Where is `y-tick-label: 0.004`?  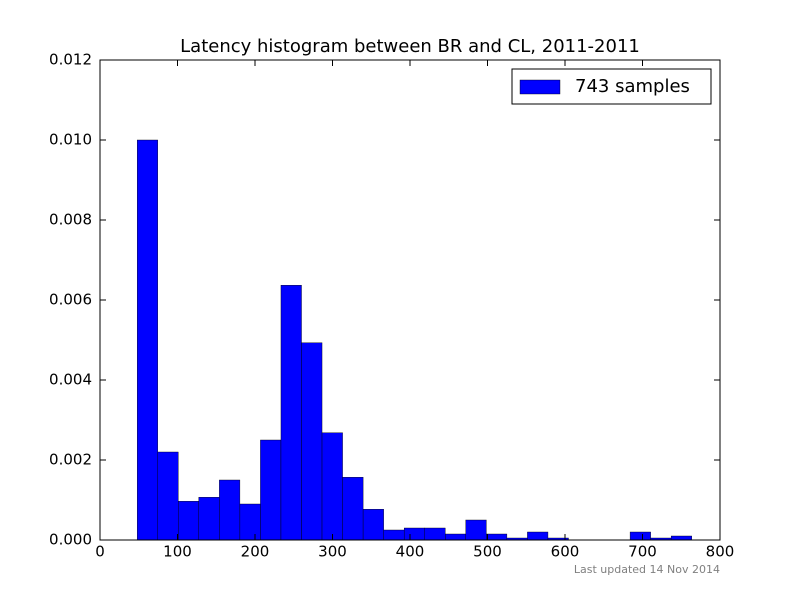 y-tick-label: 0.004 is located at coordinates (70, 380).